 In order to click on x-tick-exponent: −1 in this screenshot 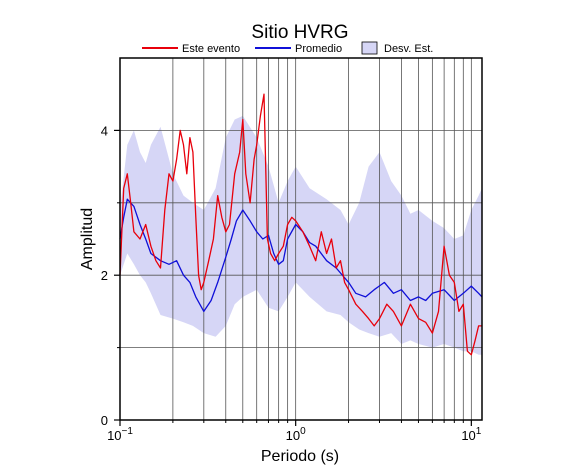, I will do `click(128, 431)`.